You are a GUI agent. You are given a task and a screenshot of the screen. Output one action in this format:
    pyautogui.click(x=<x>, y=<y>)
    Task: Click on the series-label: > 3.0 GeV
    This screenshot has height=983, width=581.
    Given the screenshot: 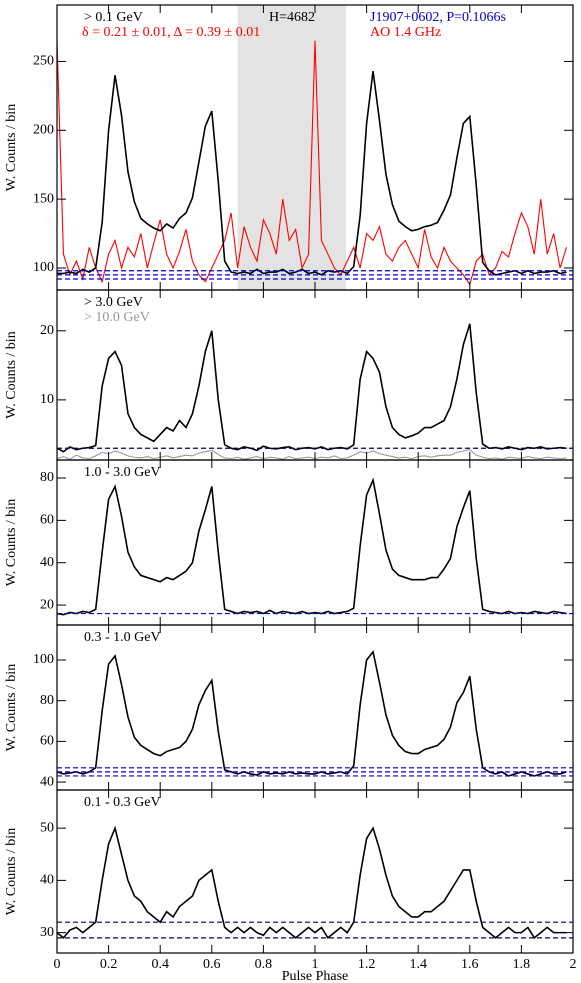 What is the action you would take?
    pyautogui.click(x=113, y=302)
    